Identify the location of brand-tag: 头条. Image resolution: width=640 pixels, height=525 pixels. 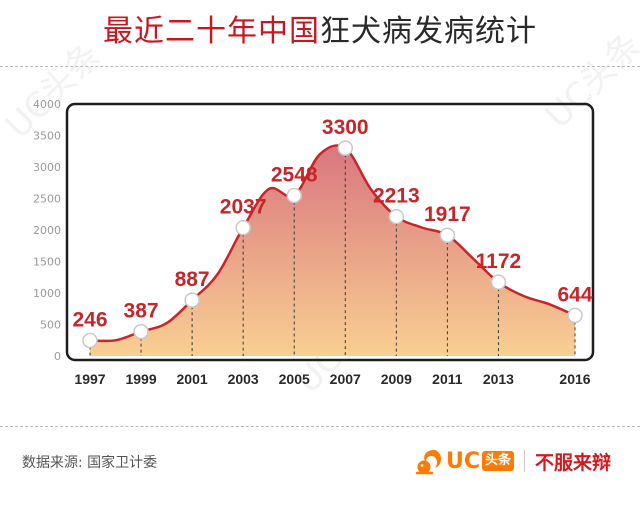
(498, 461).